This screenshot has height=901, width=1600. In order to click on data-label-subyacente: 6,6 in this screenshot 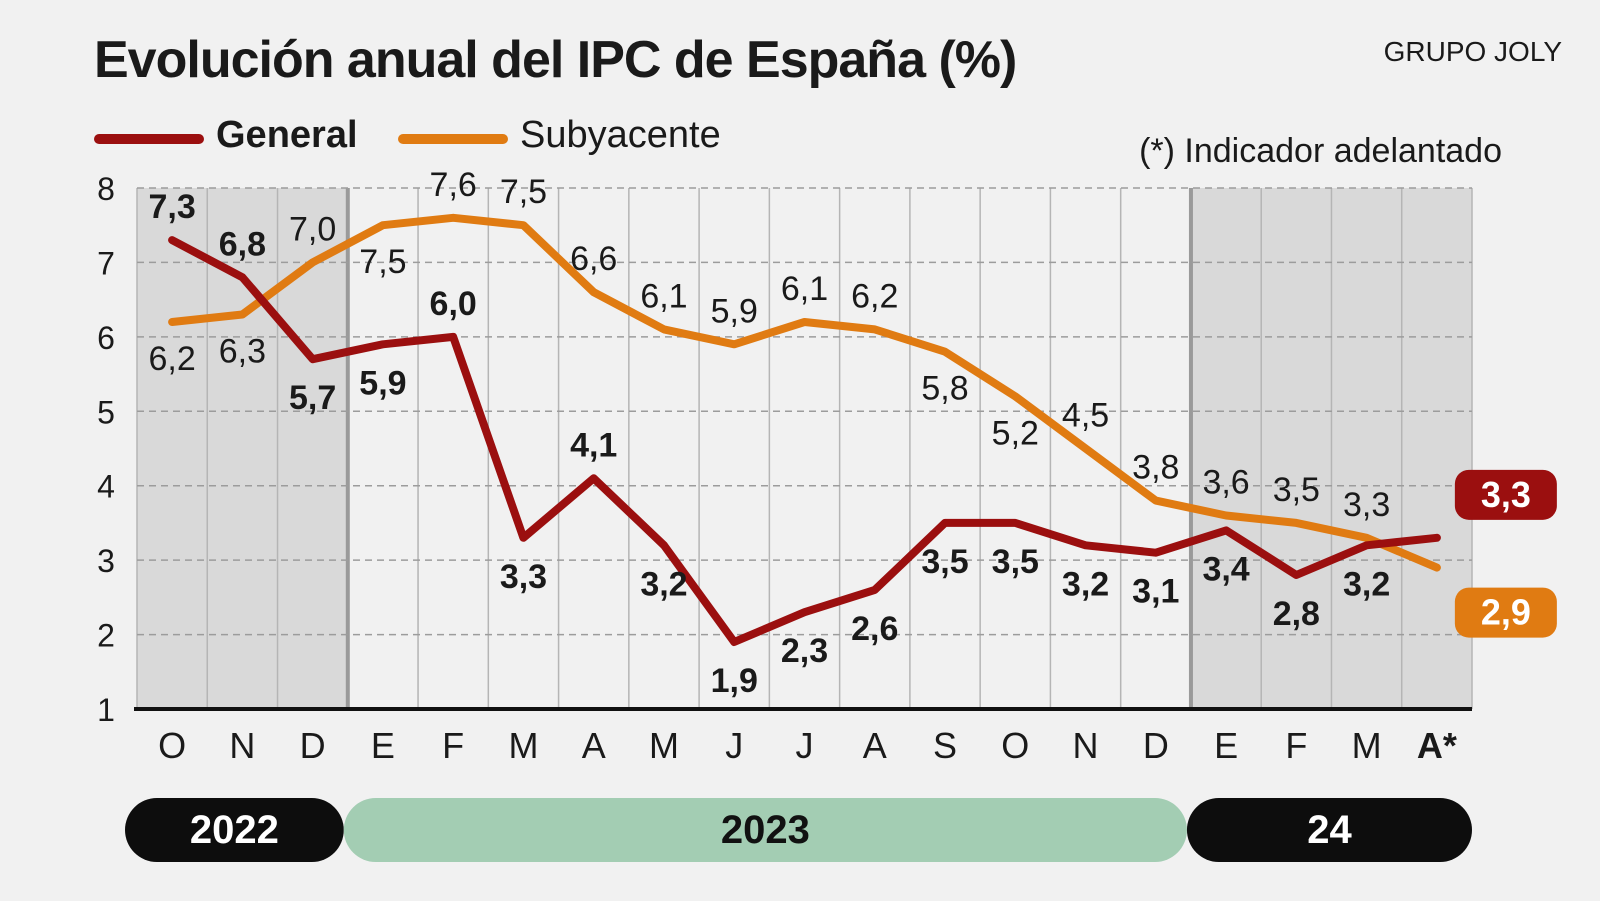, I will do `click(593, 259)`.